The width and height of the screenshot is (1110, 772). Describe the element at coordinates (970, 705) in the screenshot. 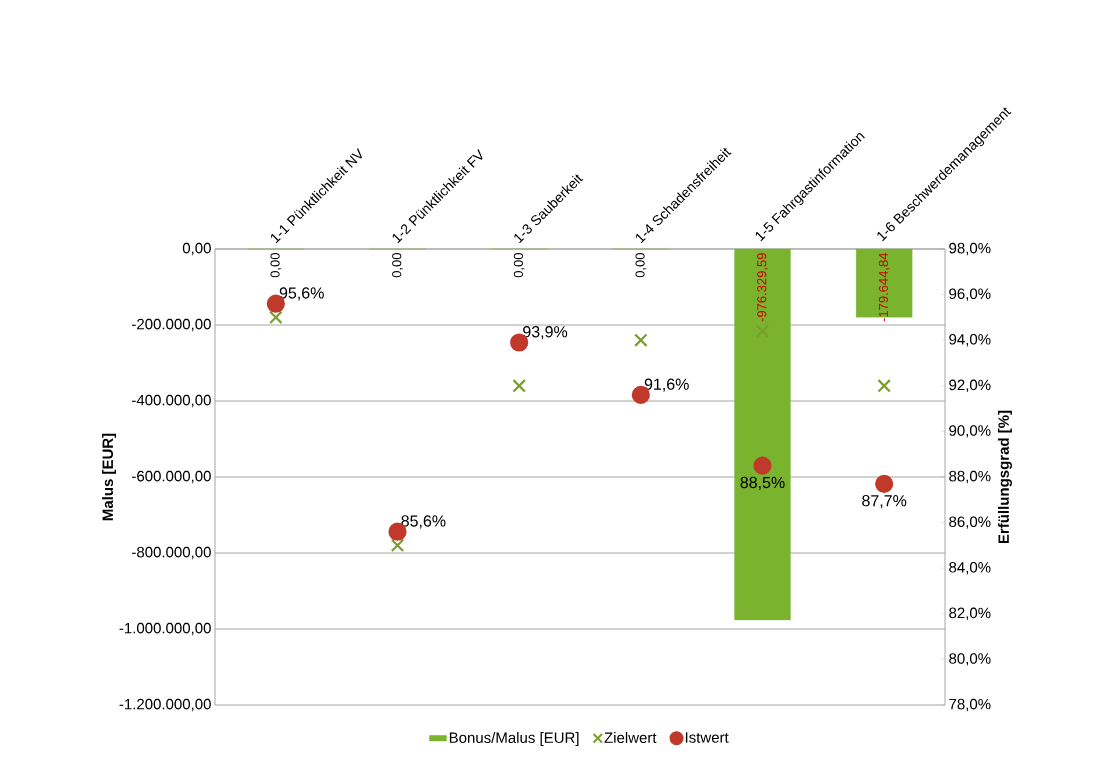

I see `y2-tick-label: 78,0%` at that location.